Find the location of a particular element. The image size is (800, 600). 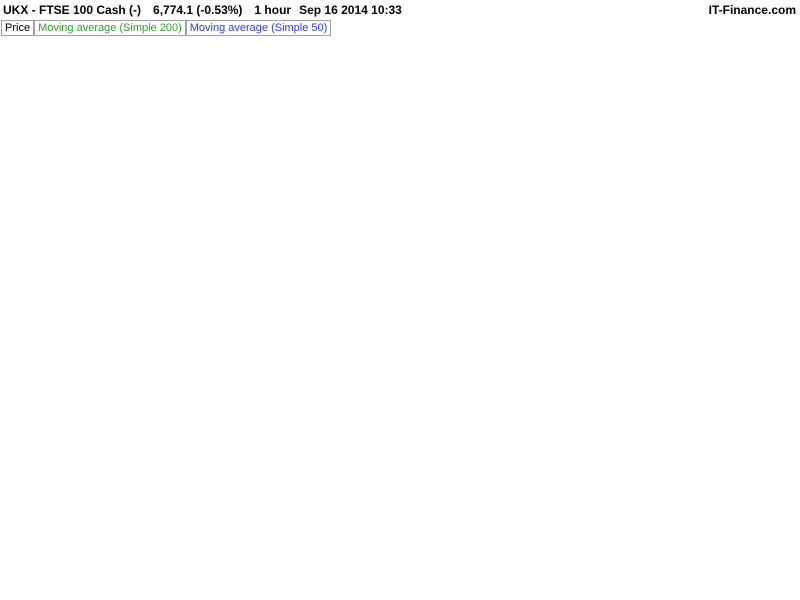

y-tick-label: 6,600 is located at coordinates (762, 402).